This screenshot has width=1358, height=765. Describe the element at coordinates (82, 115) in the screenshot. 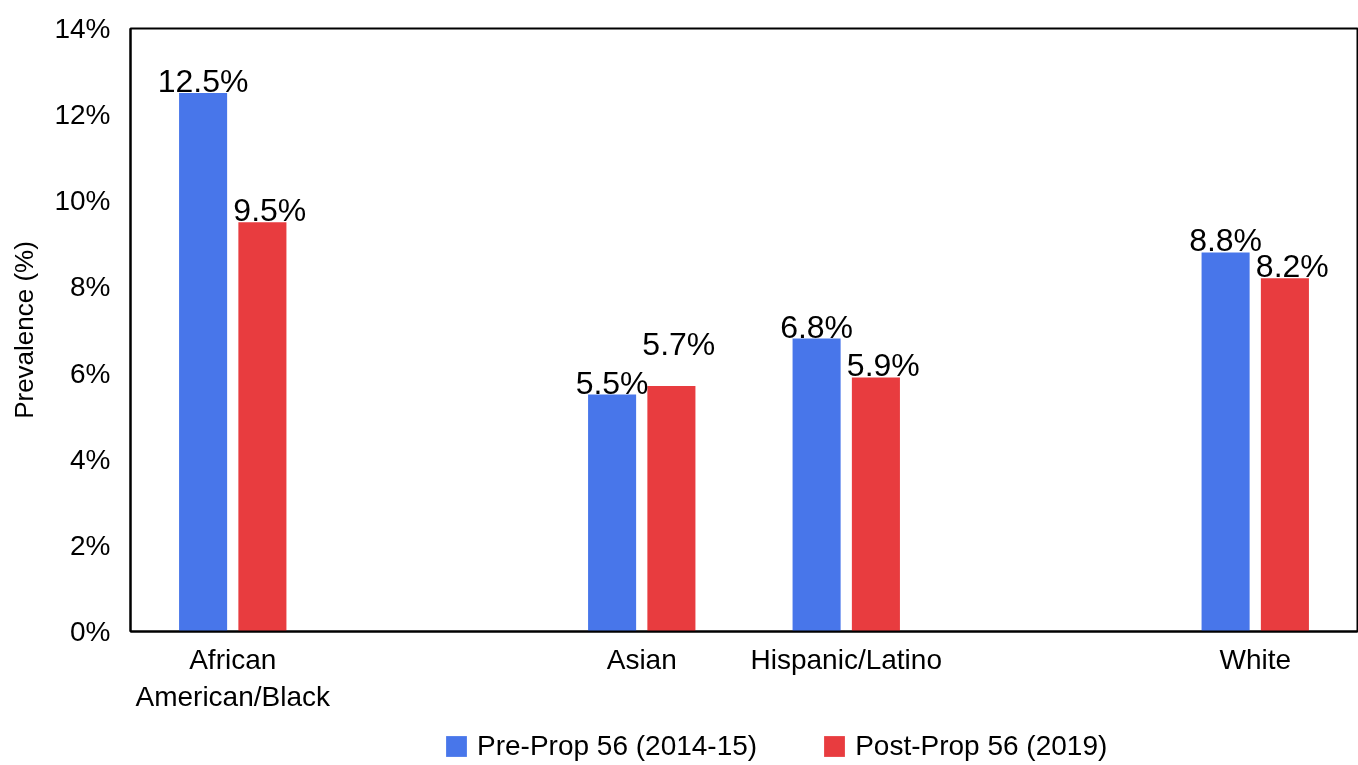

I see `y-tick-label: 12%` at that location.